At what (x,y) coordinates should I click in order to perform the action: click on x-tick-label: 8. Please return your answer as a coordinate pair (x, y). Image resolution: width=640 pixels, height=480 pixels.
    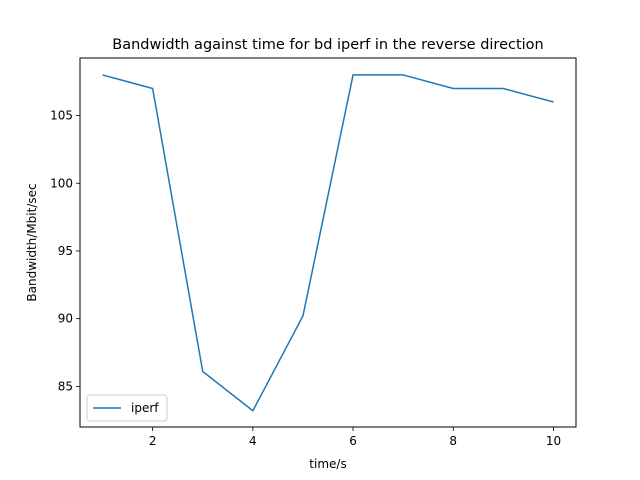
    Looking at the image, I should click on (453, 441).